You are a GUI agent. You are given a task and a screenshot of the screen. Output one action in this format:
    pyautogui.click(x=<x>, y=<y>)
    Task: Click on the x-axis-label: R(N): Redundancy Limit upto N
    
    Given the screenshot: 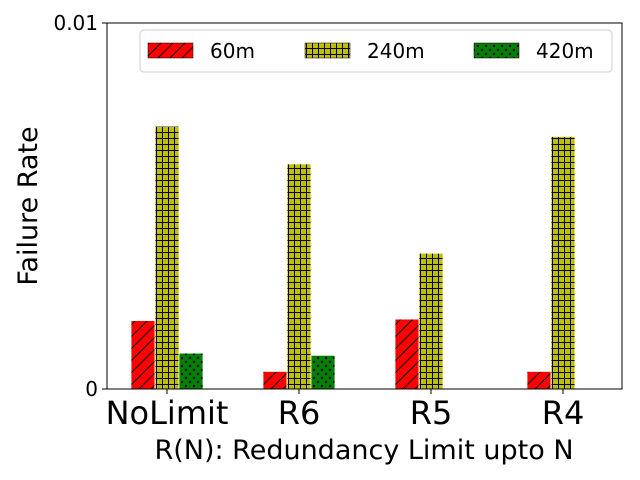 What is the action you would take?
    pyautogui.click(x=363, y=450)
    